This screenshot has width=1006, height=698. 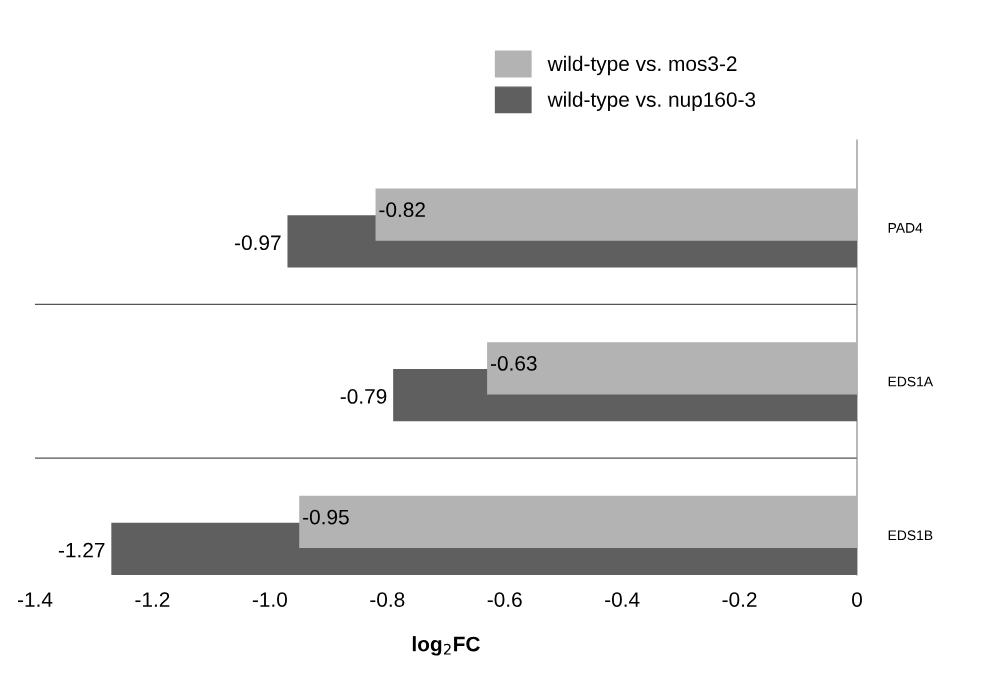 I want to click on x-axis-title: log$_{2}$FC, so click(x=446, y=646).